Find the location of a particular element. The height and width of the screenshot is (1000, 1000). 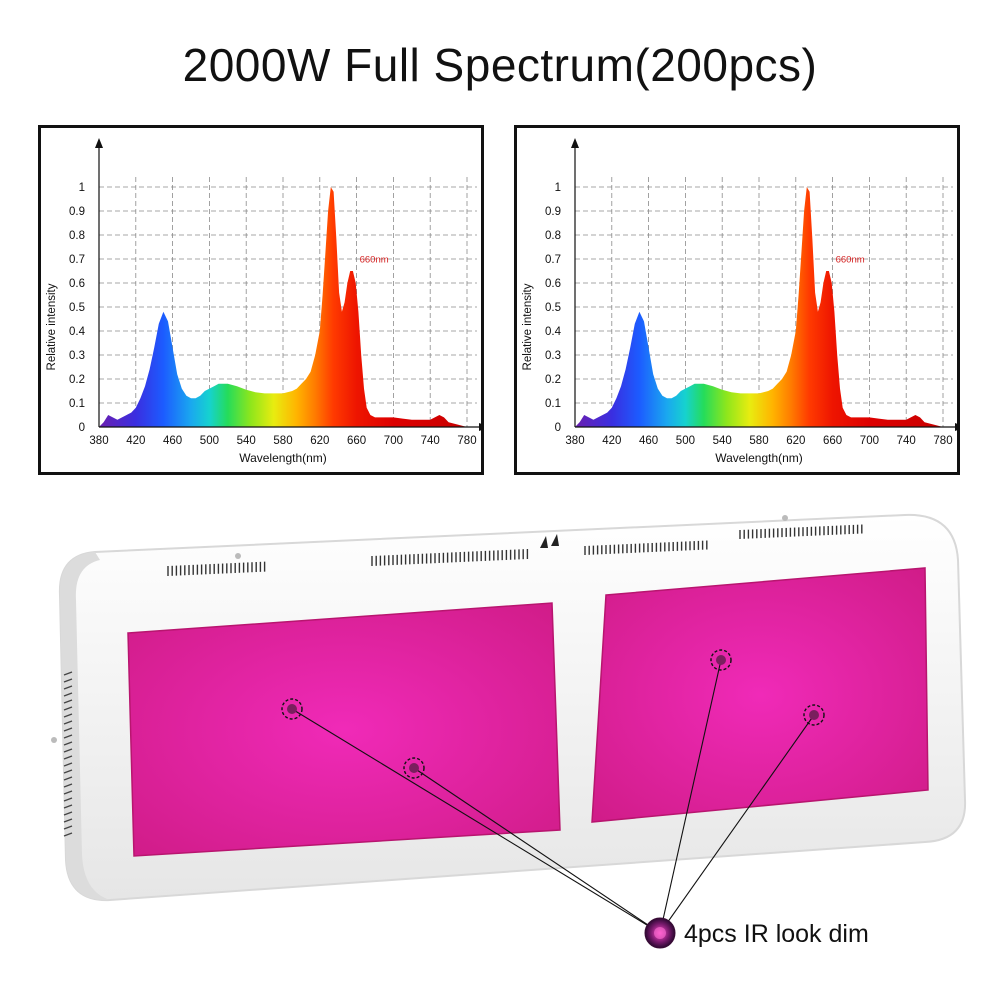

grid-lines is located at coordinates (288, 302).